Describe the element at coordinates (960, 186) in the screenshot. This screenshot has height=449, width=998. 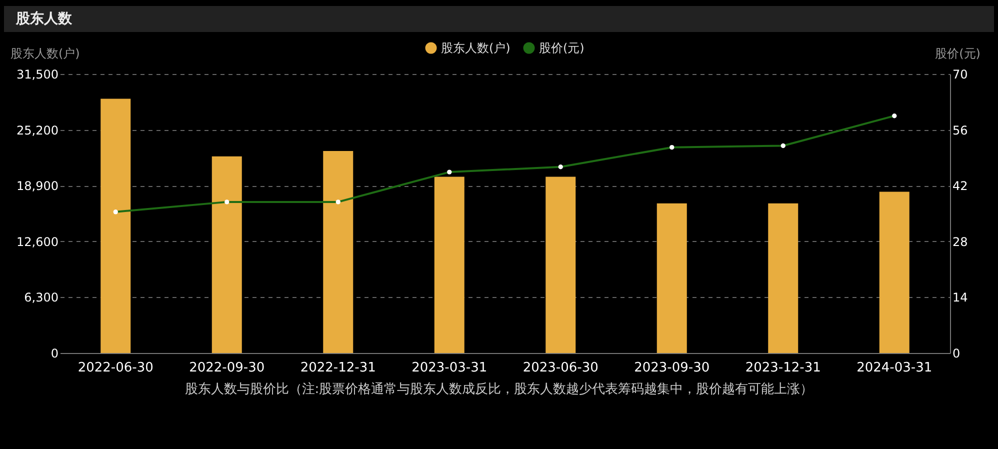
I see `y2-tick-label: 42` at that location.